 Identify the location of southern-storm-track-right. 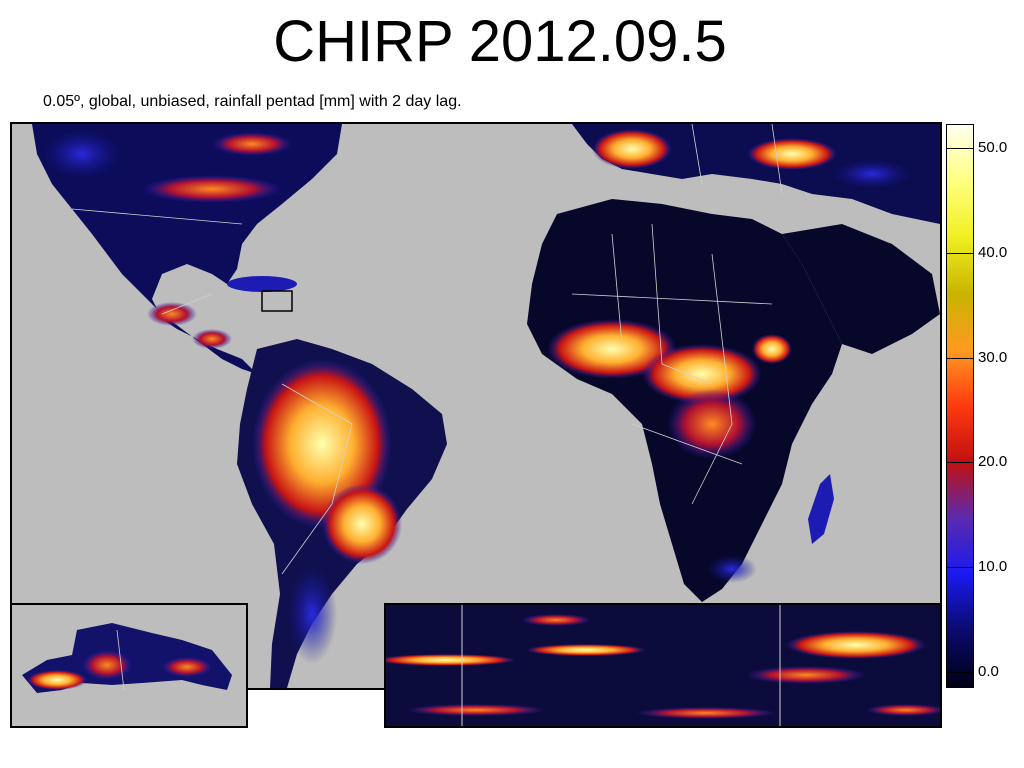
(903, 710).